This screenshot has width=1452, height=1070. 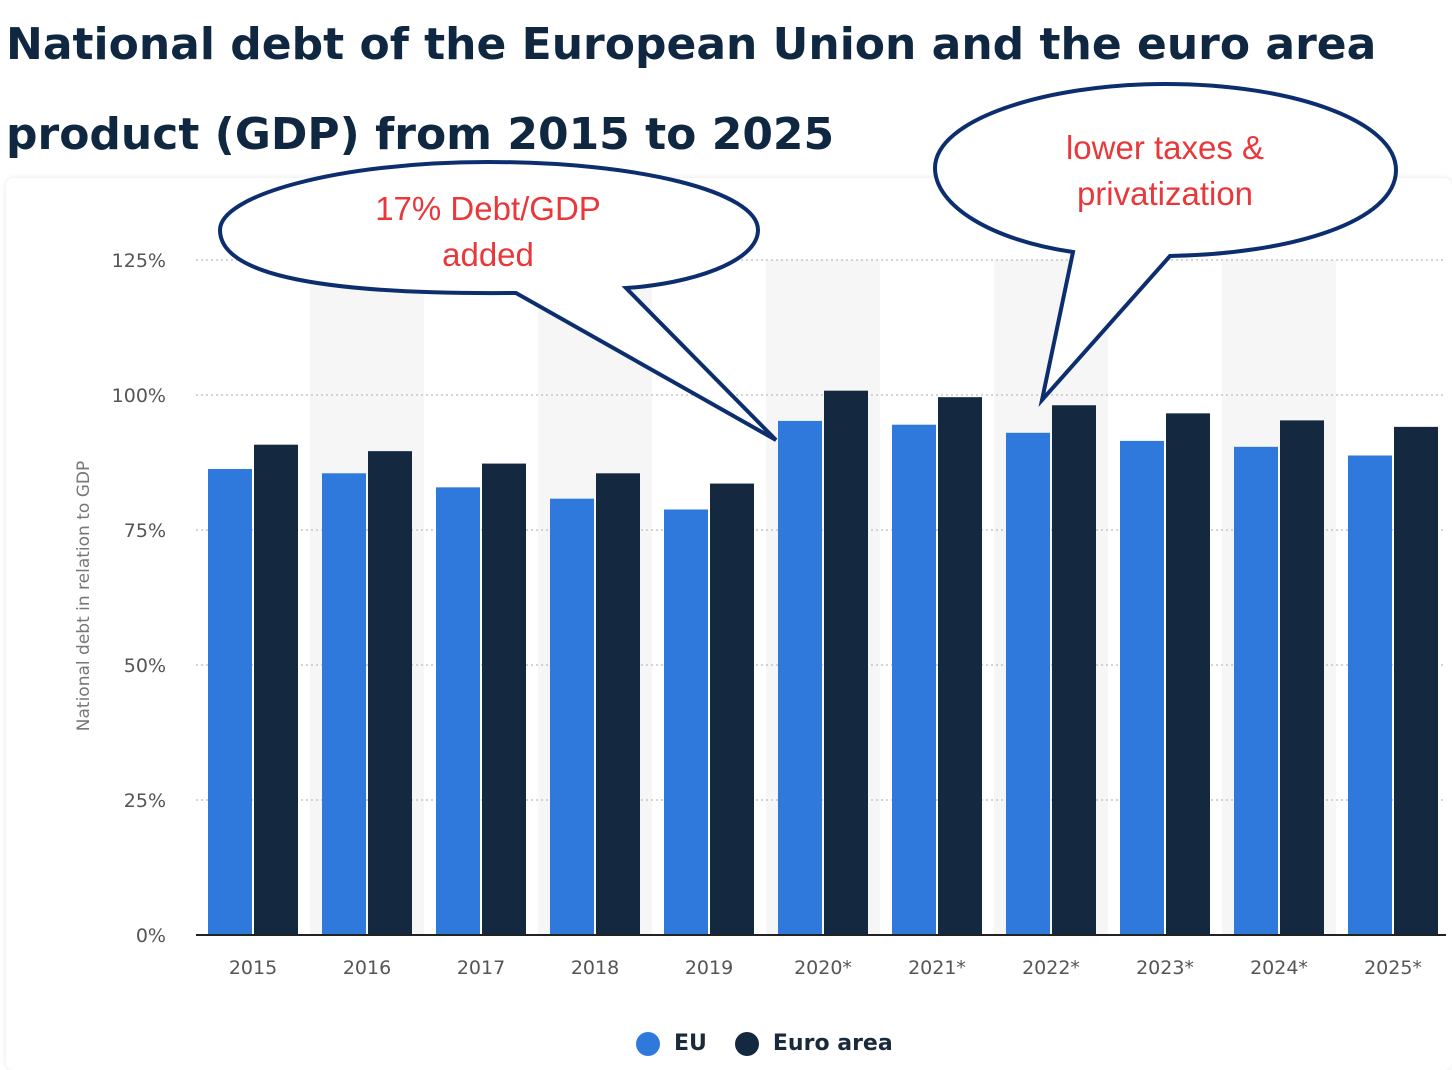 What do you see at coordinates (488, 231) in the screenshot?
I see `annotation-debt-added: 17% Debt/GDP added` at bounding box center [488, 231].